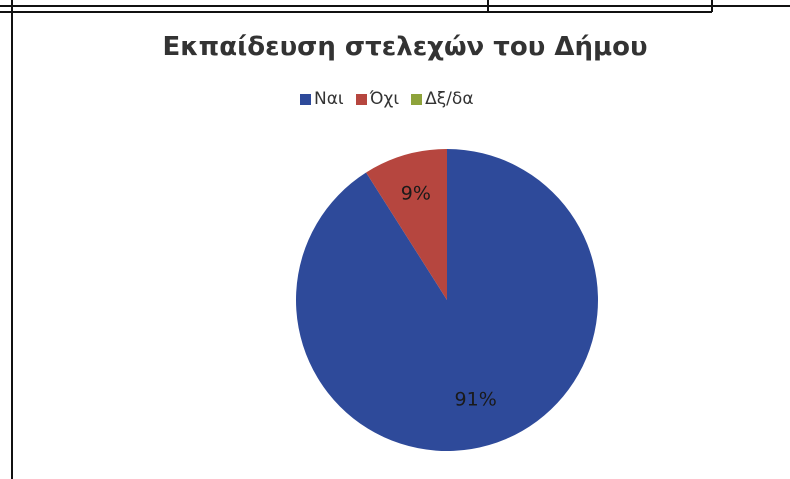  Describe the element at coordinates (449, 99) in the screenshot. I see `legend-label-dxda: Δξ/δα` at that location.